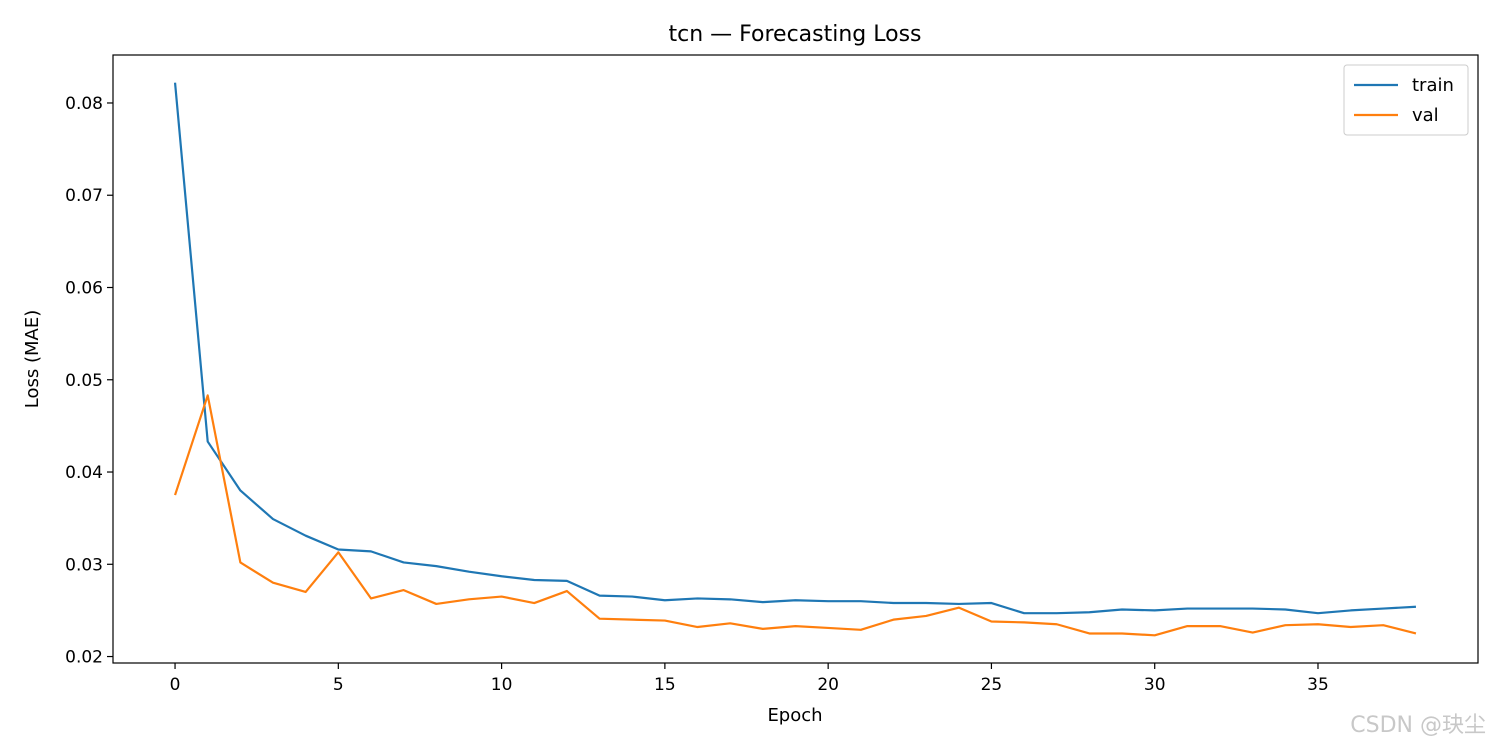  What do you see at coordinates (794, 715) in the screenshot?
I see `x-axis-label: Epoch` at bounding box center [794, 715].